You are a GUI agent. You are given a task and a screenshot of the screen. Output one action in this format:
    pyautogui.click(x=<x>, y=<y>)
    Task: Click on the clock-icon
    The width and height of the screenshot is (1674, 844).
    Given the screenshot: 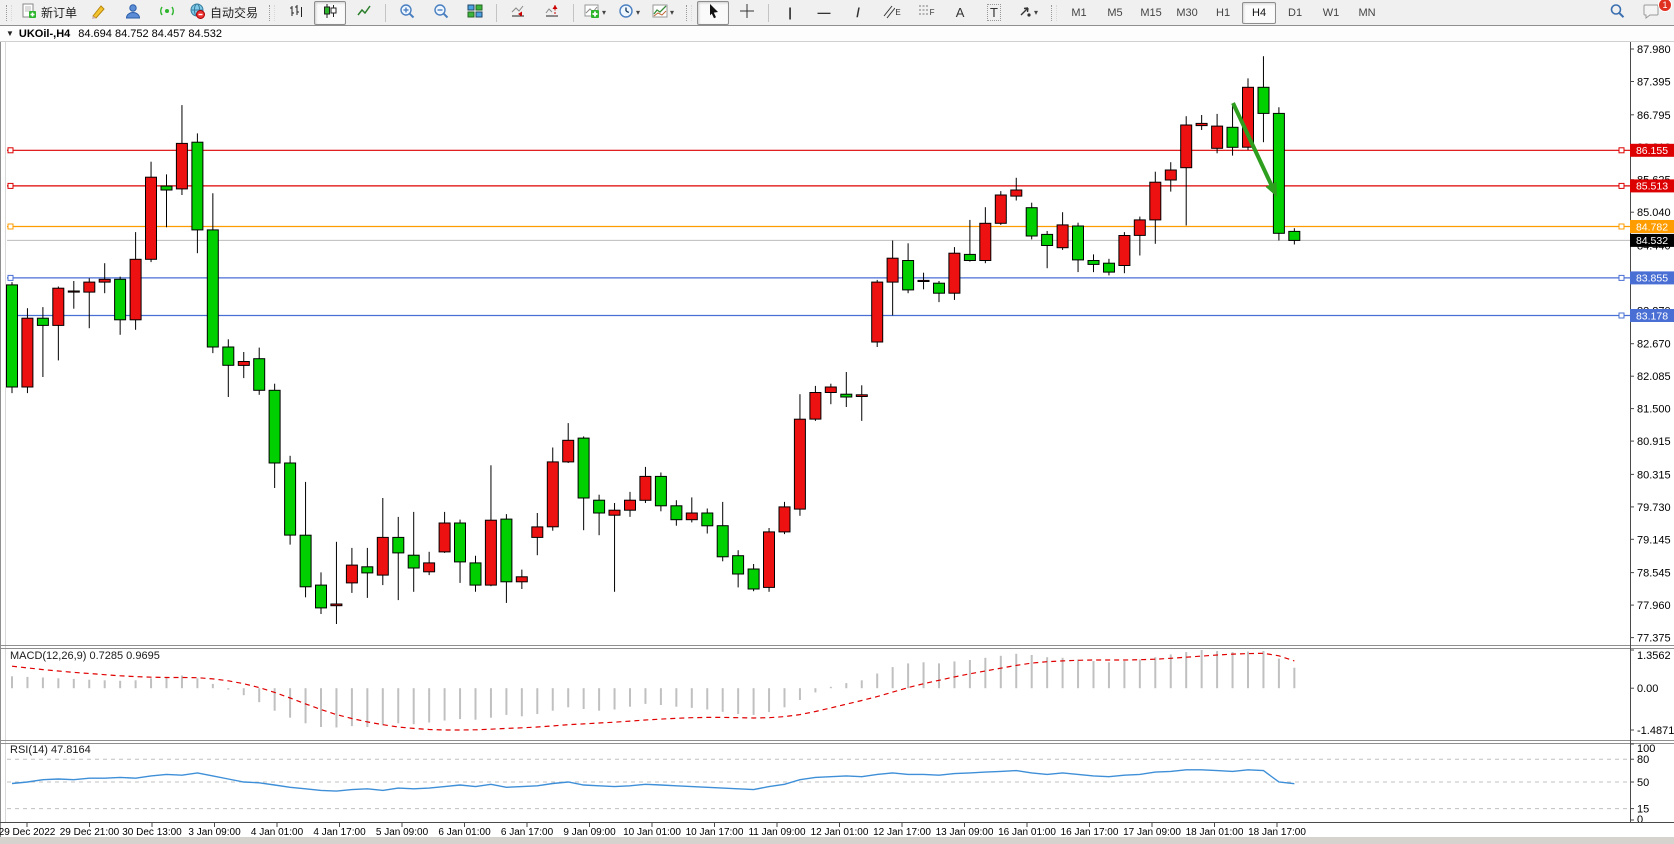 What is the action you would take?
    pyautogui.click(x=626, y=12)
    